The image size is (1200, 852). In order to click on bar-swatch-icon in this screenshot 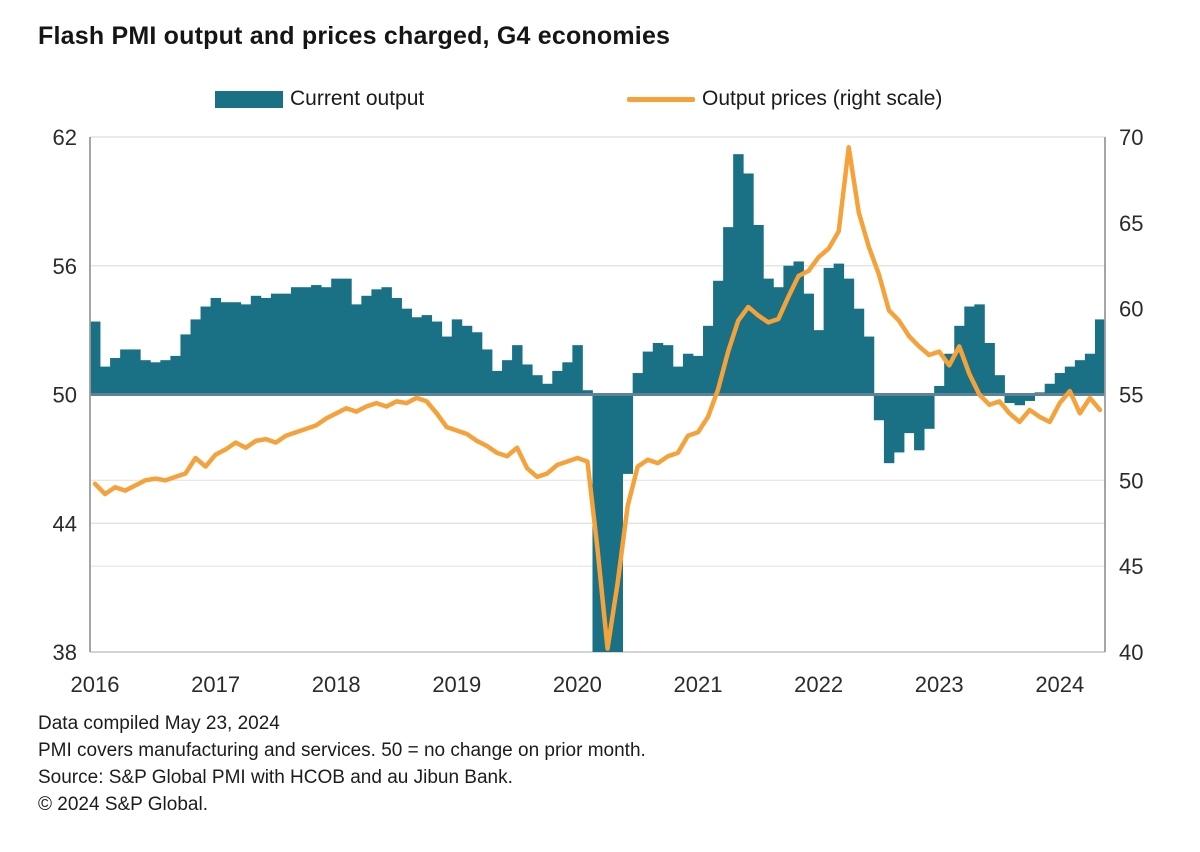, I will do `click(249, 99)`.